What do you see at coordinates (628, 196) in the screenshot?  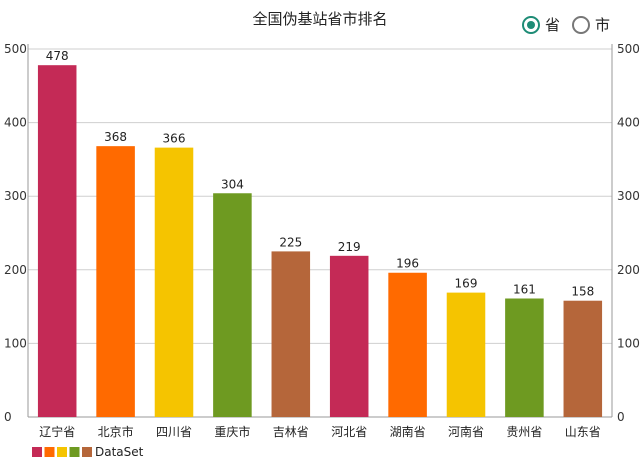 I see `y-tick-label-right: 300` at bounding box center [628, 196].